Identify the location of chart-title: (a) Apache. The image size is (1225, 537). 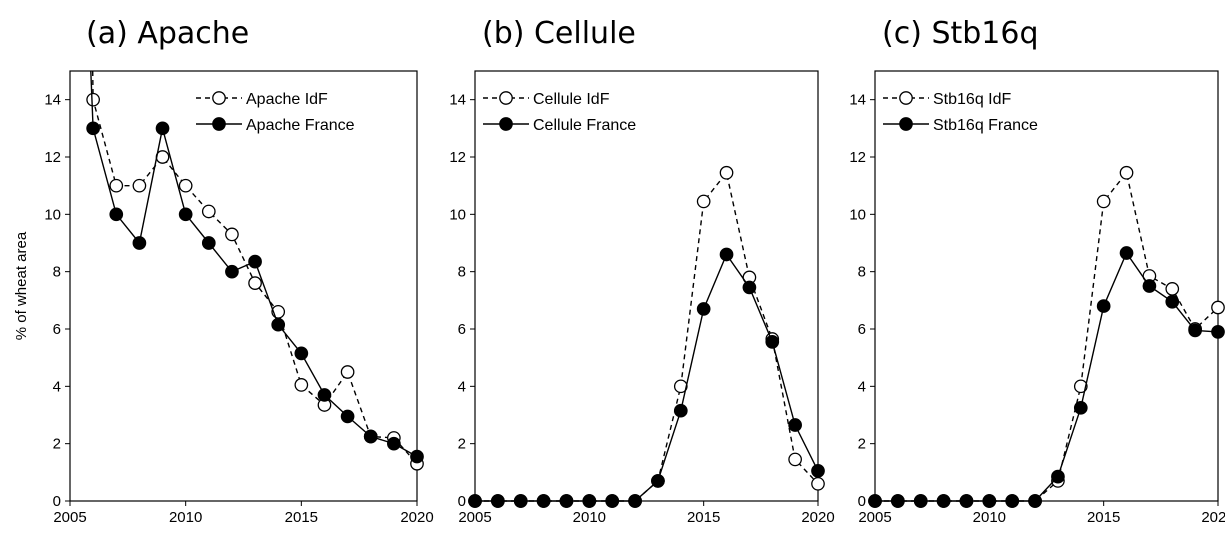
(167, 33).